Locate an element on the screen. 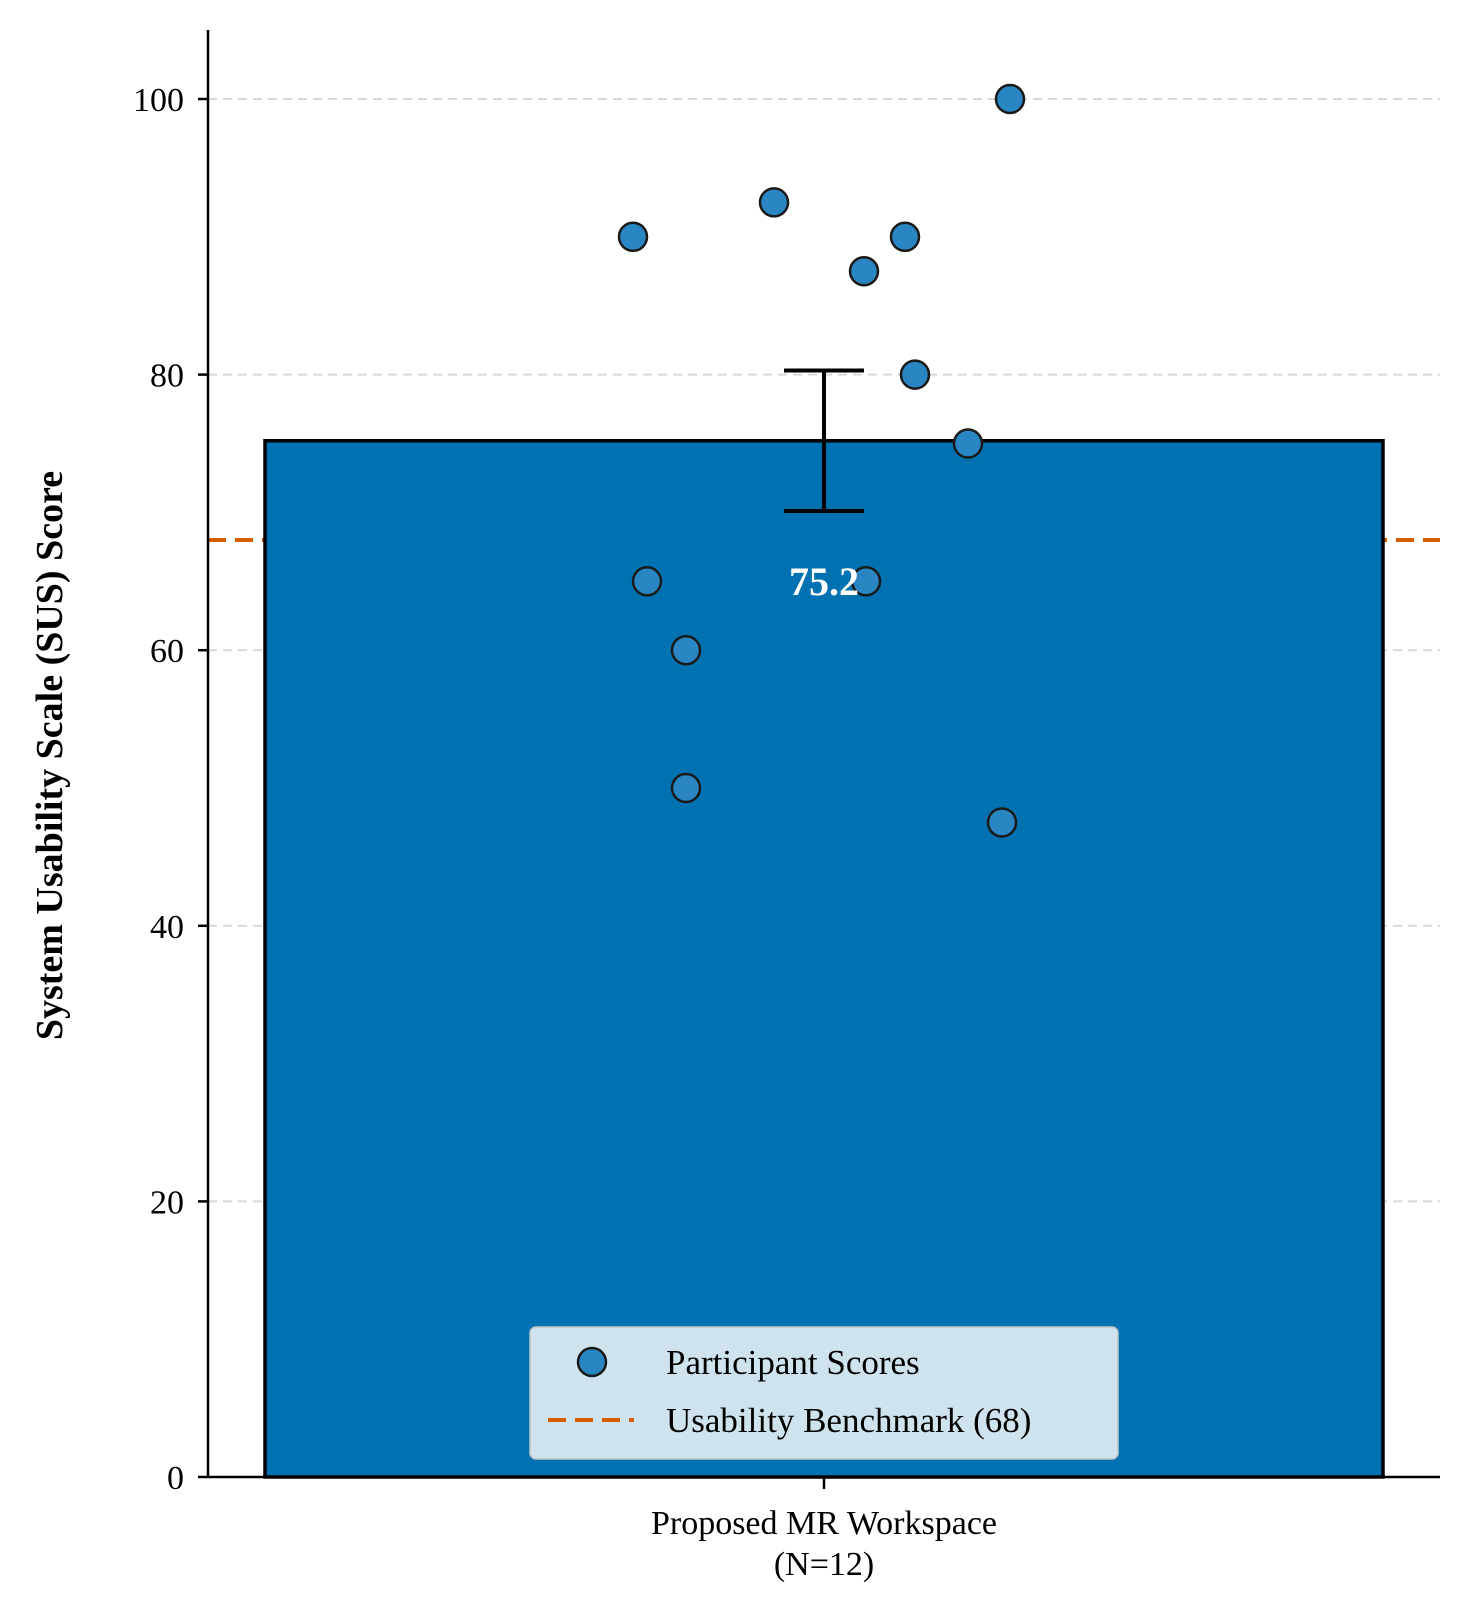 This screenshot has height=1620, width=1470. bar-value-label: 75.2 is located at coordinates (824, 581).